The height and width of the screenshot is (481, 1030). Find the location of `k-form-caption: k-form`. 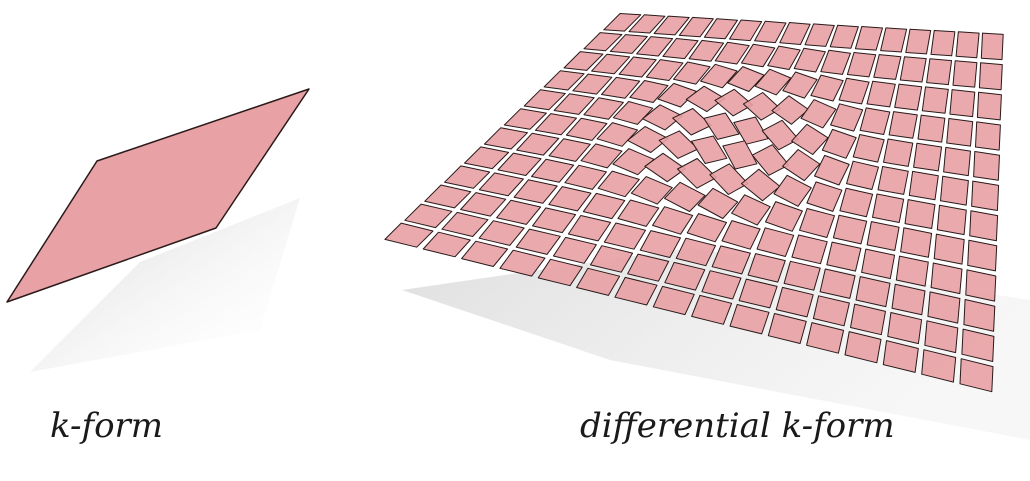

k-form-caption: k-form is located at coordinates (107, 426).